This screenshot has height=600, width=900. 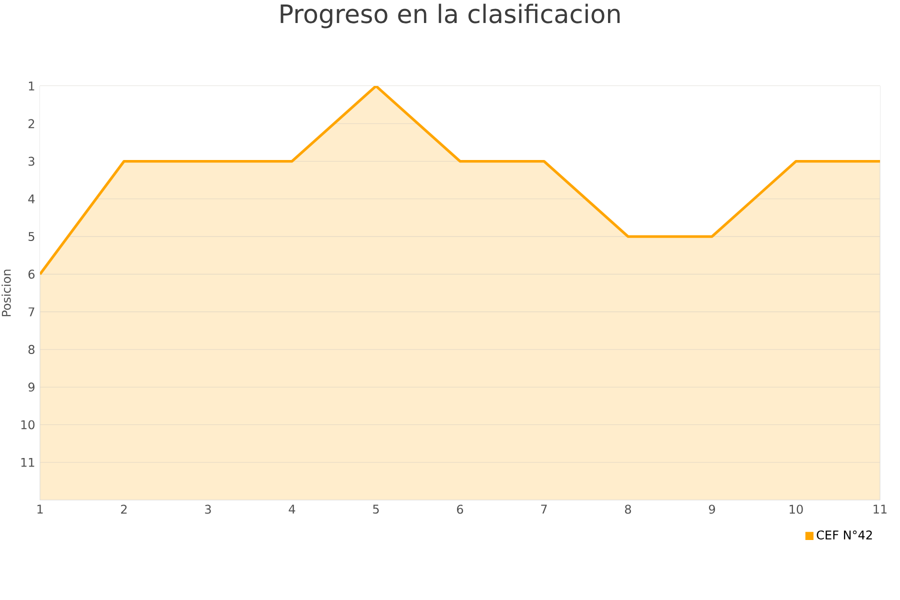 What do you see at coordinates (31, 387) in the screenshot?
I see `y-tick-label: 9` at bounding box center [31, 387].